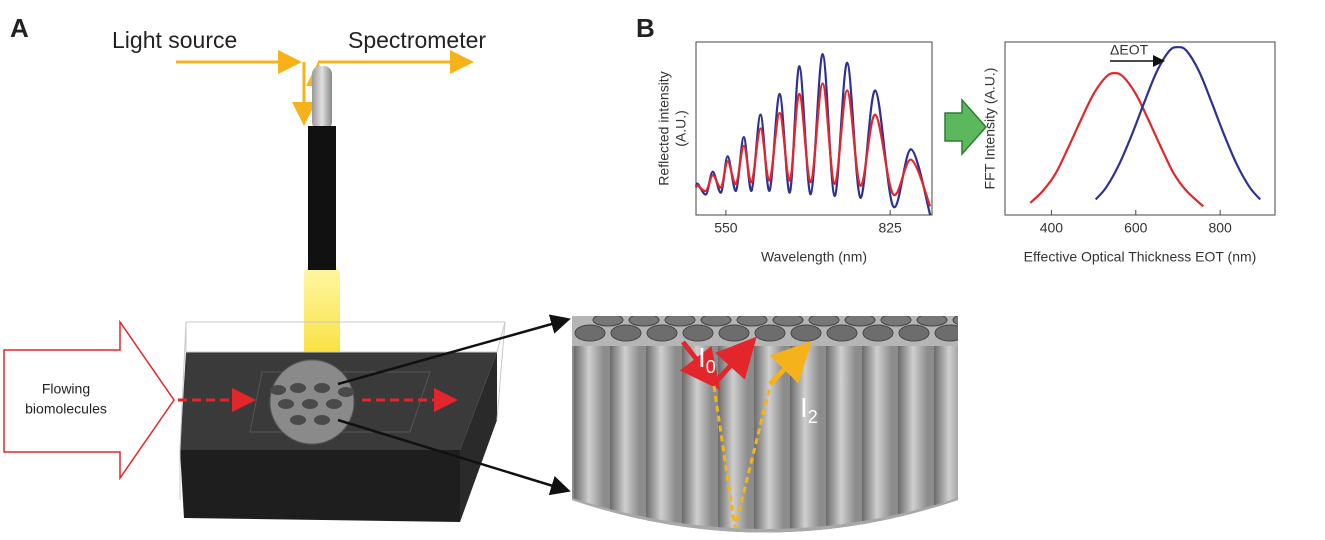 This screenshot has height=540, width=1325. Describe the element at coordinates (454, 405) in the screenshot. I see `zoom-lines` at that location.